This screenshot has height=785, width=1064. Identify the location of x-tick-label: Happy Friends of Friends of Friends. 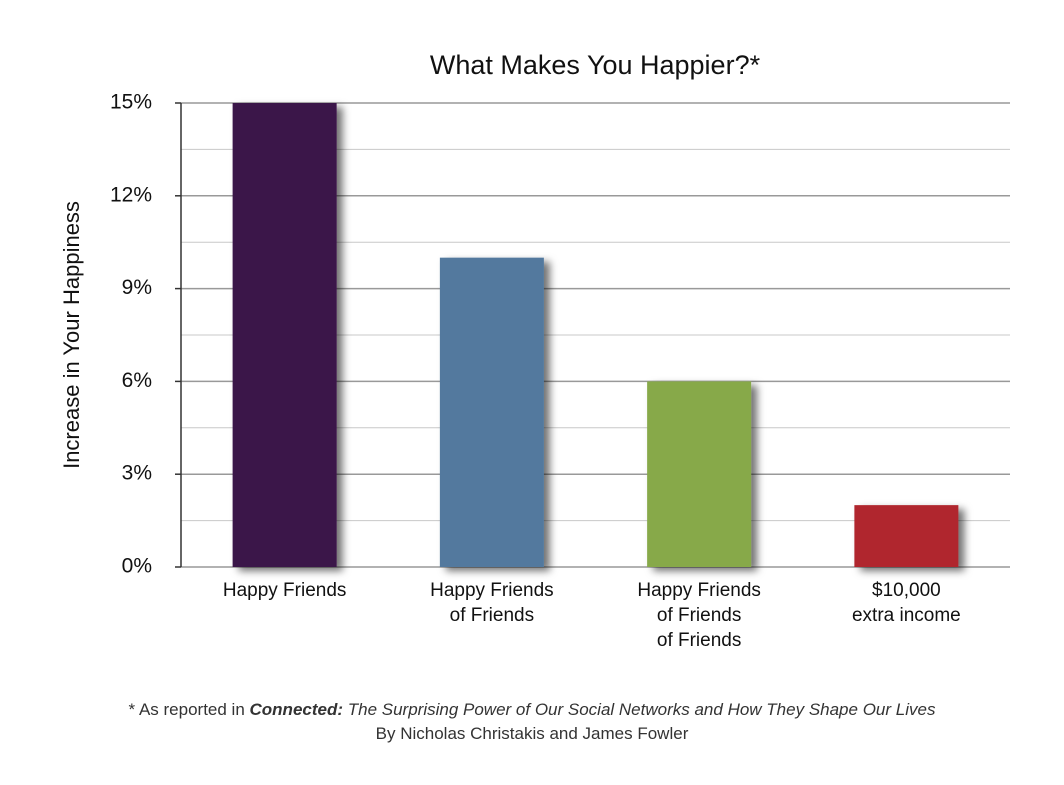
(699, 615).